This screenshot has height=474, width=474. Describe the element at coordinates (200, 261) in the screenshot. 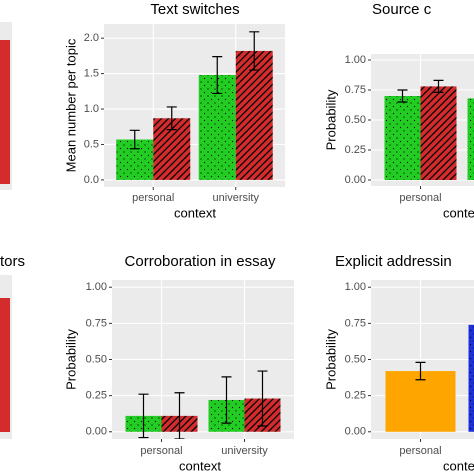

I see `chart-title: Corroboration in essay` at that location.